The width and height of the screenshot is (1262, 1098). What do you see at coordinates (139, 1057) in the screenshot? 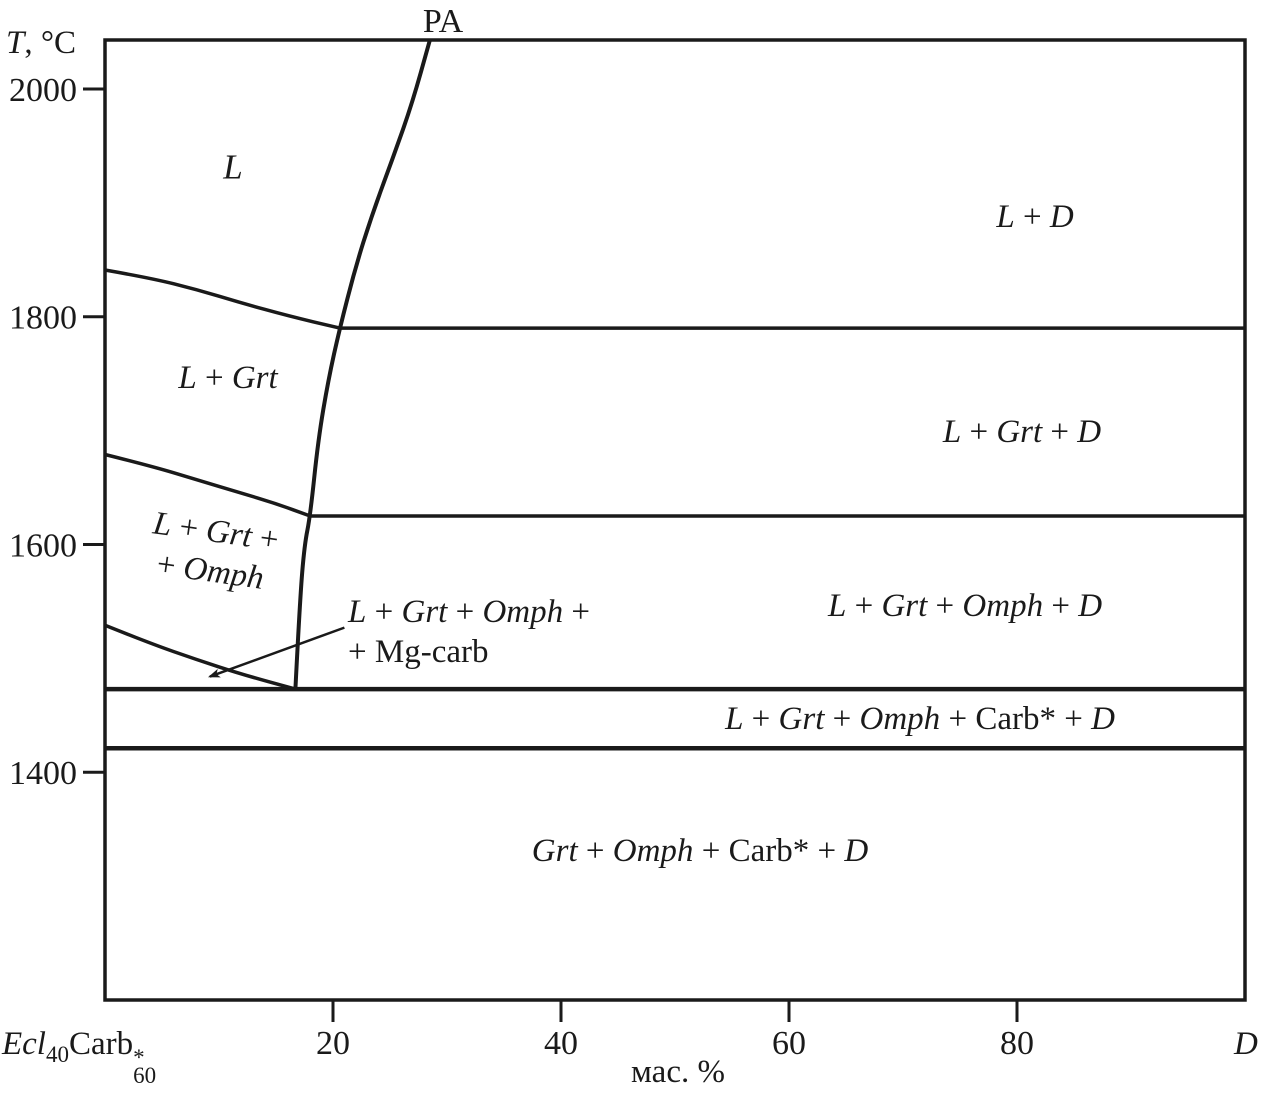
I see `left-endmember-phase2-sup: *` at bounding box center [139, 1057].